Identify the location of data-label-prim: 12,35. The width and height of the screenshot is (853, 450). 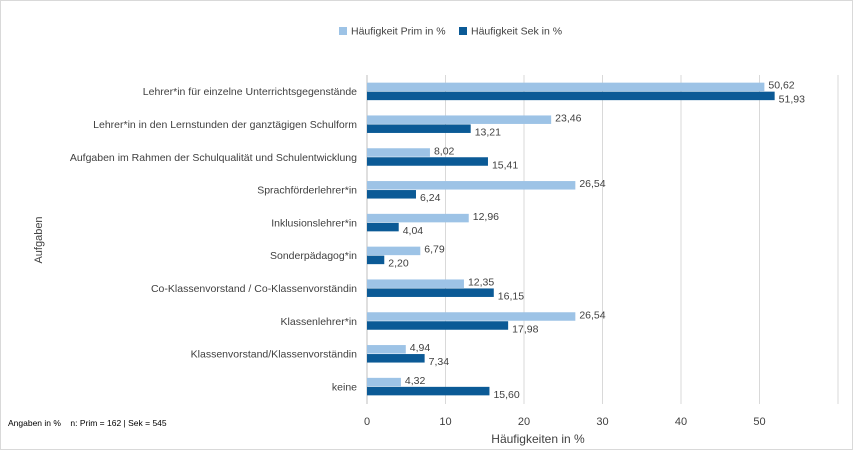
(481, 282).